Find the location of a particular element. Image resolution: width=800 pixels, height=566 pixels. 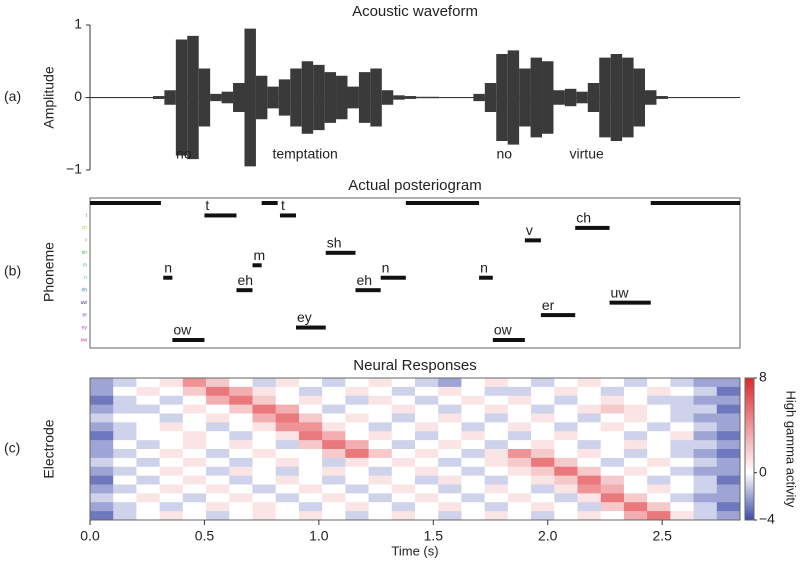

panel-label: (c) is located at coordinates (12, 448).